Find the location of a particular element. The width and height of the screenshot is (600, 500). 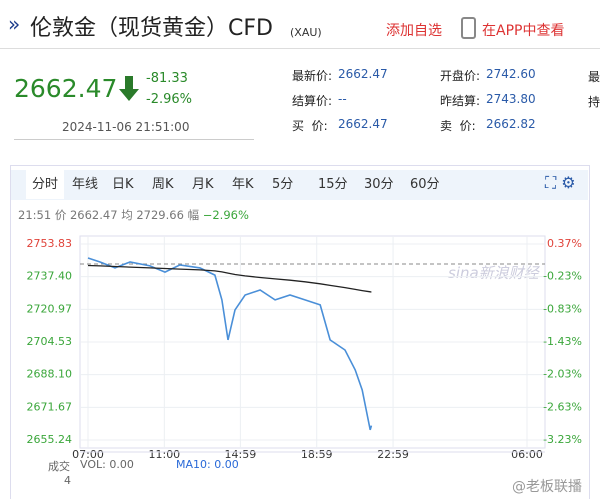

info-avg: 2729.66 is located at coordinates (160, 215).